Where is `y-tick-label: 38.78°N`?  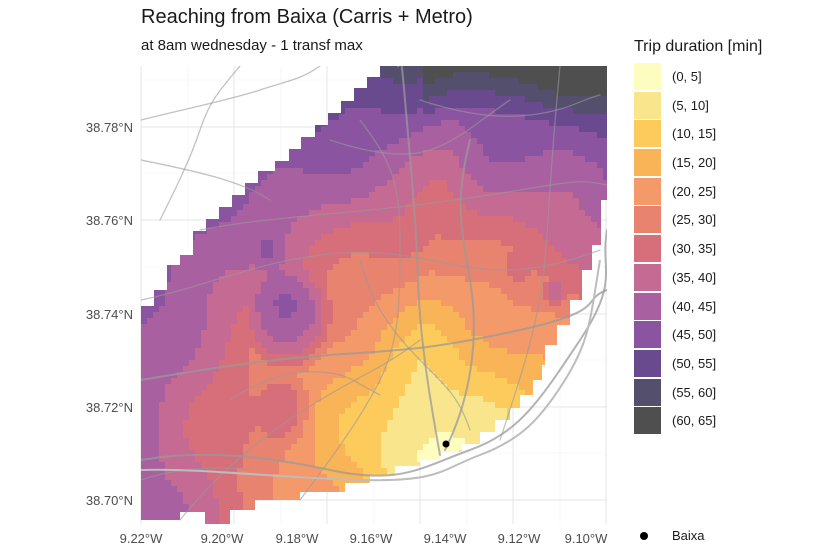 y-tick-label: 38.78°N is located at coordinates (109, 127).